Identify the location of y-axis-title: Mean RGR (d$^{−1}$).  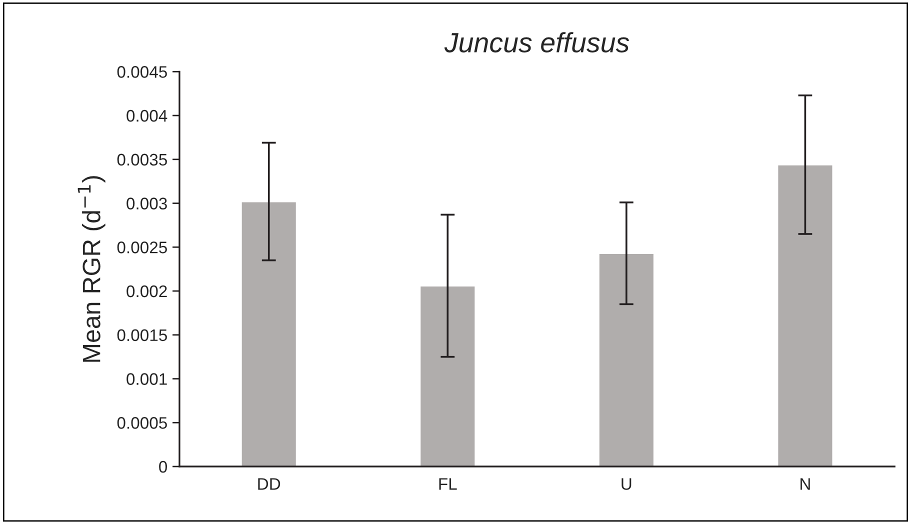
(92, 269).